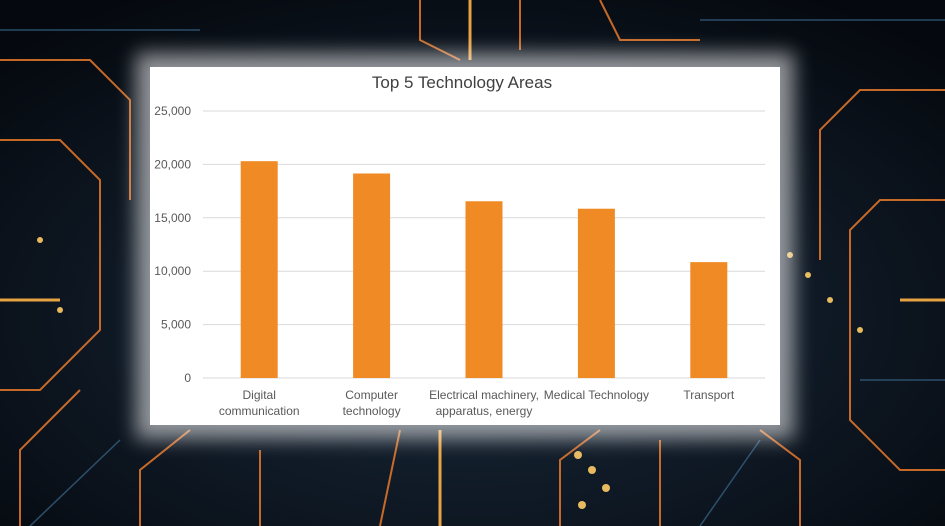 This screenshot has width=945, height=526. What do you see at coordinates (462, 82) in the screenshot?
I see `chart-title: Top 5 Technology Areas` at bounding box center [462, 82].